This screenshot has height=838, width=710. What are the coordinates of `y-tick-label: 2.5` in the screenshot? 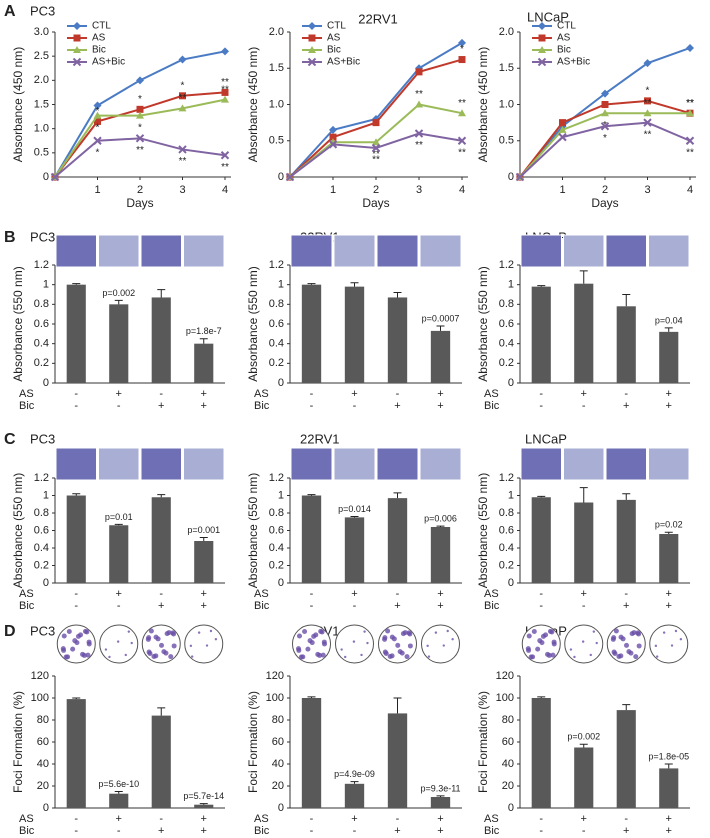 It's located at (41, 56).